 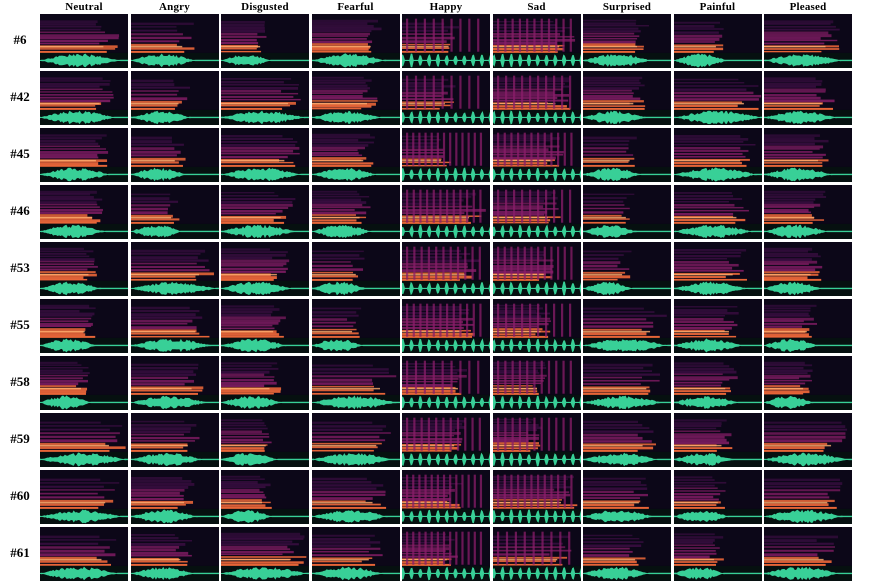 I want to click on cell-46-painful, so click(x=717, y=212).